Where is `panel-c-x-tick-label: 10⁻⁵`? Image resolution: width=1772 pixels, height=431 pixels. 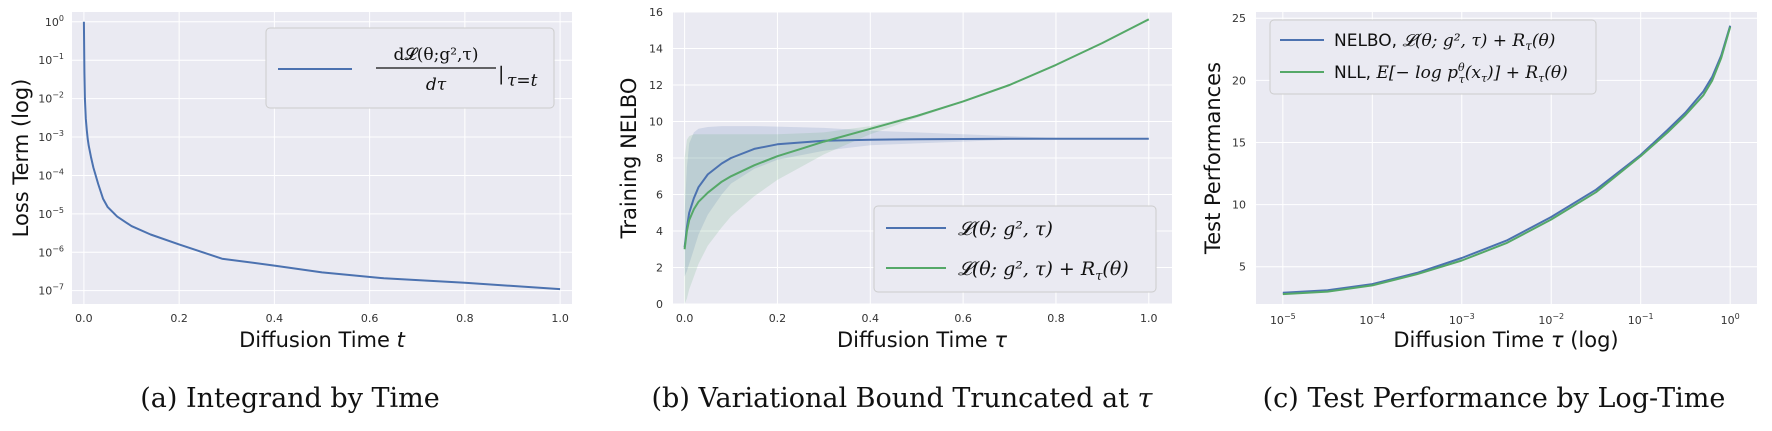
panel-c-x-tick-label: 10⁻⁵ is located at coordinates (1283, 319).